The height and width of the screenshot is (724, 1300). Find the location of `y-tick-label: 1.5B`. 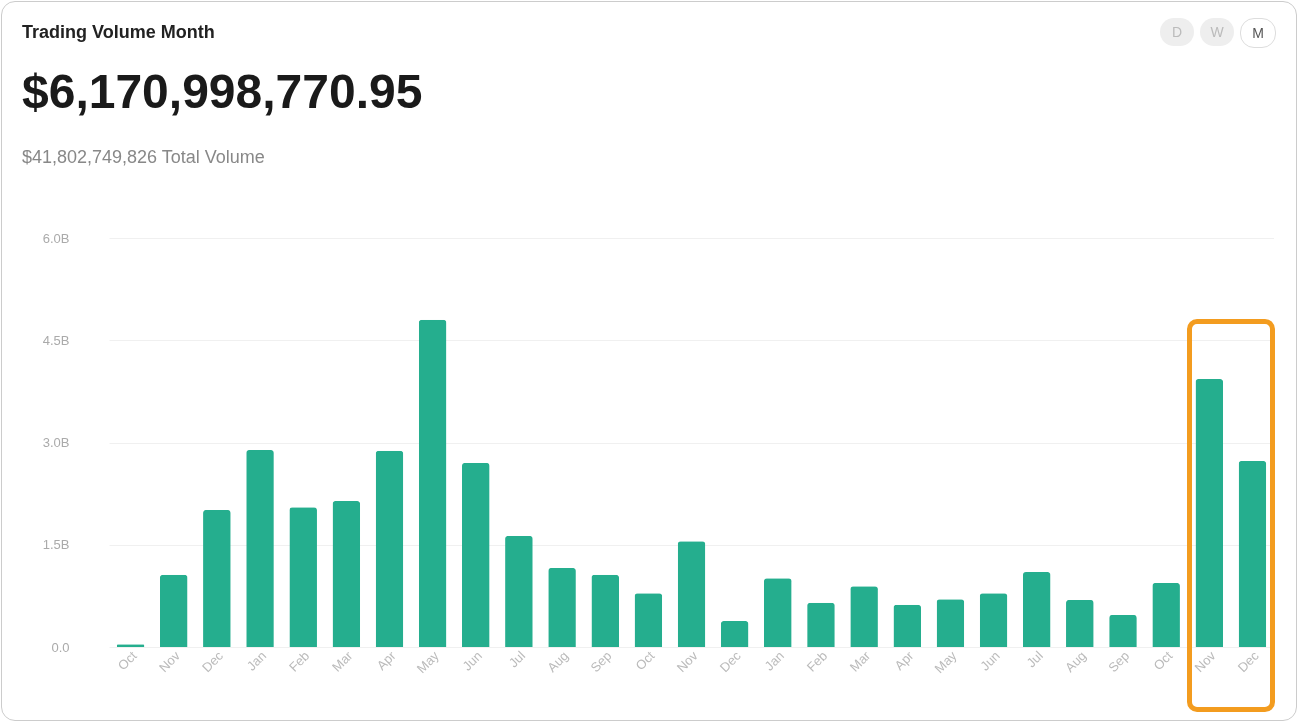

y-tick-label: 1.5B is located at coordinates (56, 545).